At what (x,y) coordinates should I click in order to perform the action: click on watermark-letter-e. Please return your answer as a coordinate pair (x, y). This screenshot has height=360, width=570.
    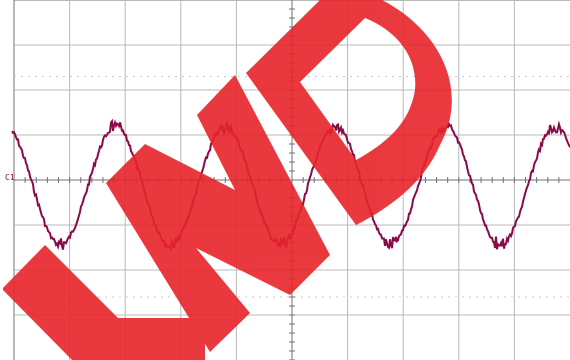
    Looking at the image, I should click on (104, 302).